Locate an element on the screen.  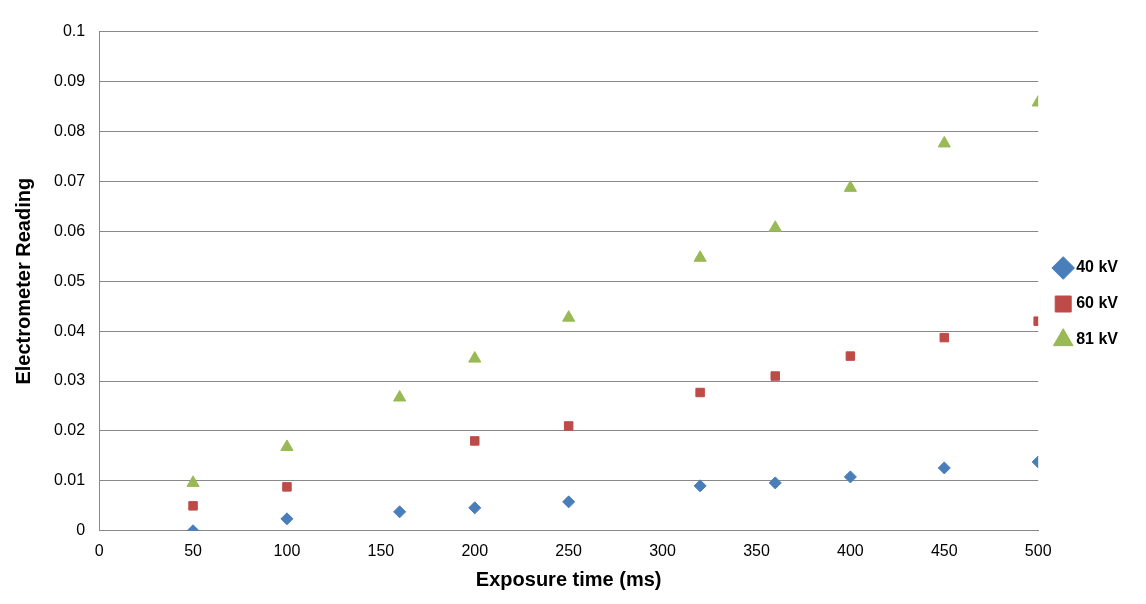
y-tick-label: 0 is located at coordinates (81, 530).